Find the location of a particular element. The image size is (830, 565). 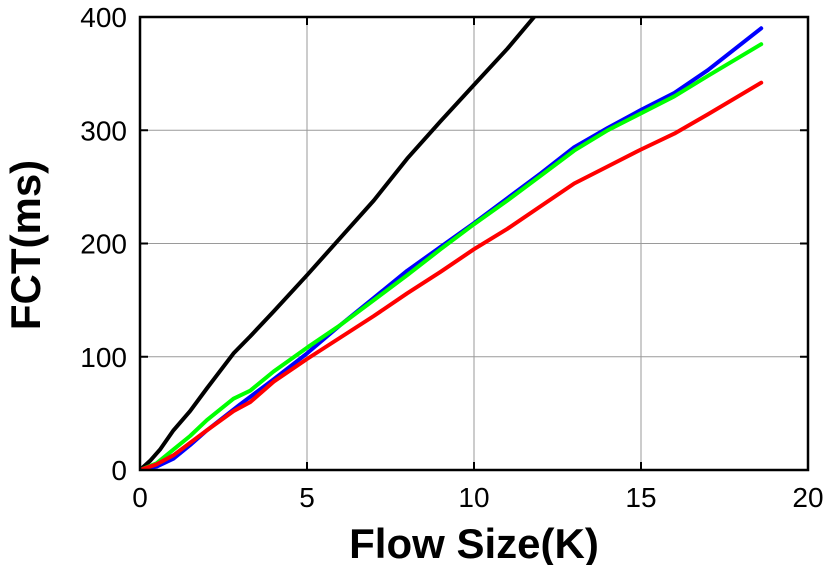

y-tick-label: 400 is located at coordinates (103, 17).